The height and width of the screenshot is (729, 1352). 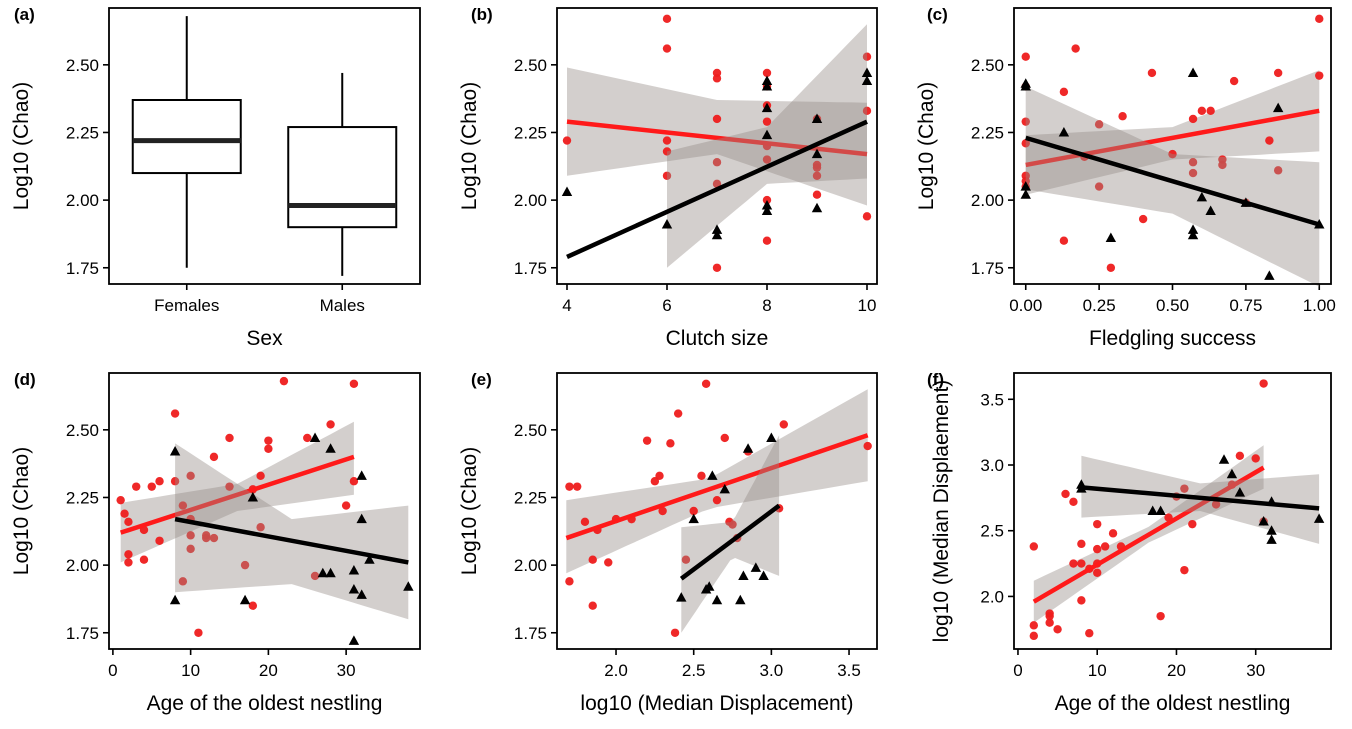 I want to click on series-black-triangles, so click(x=1200, y=499).